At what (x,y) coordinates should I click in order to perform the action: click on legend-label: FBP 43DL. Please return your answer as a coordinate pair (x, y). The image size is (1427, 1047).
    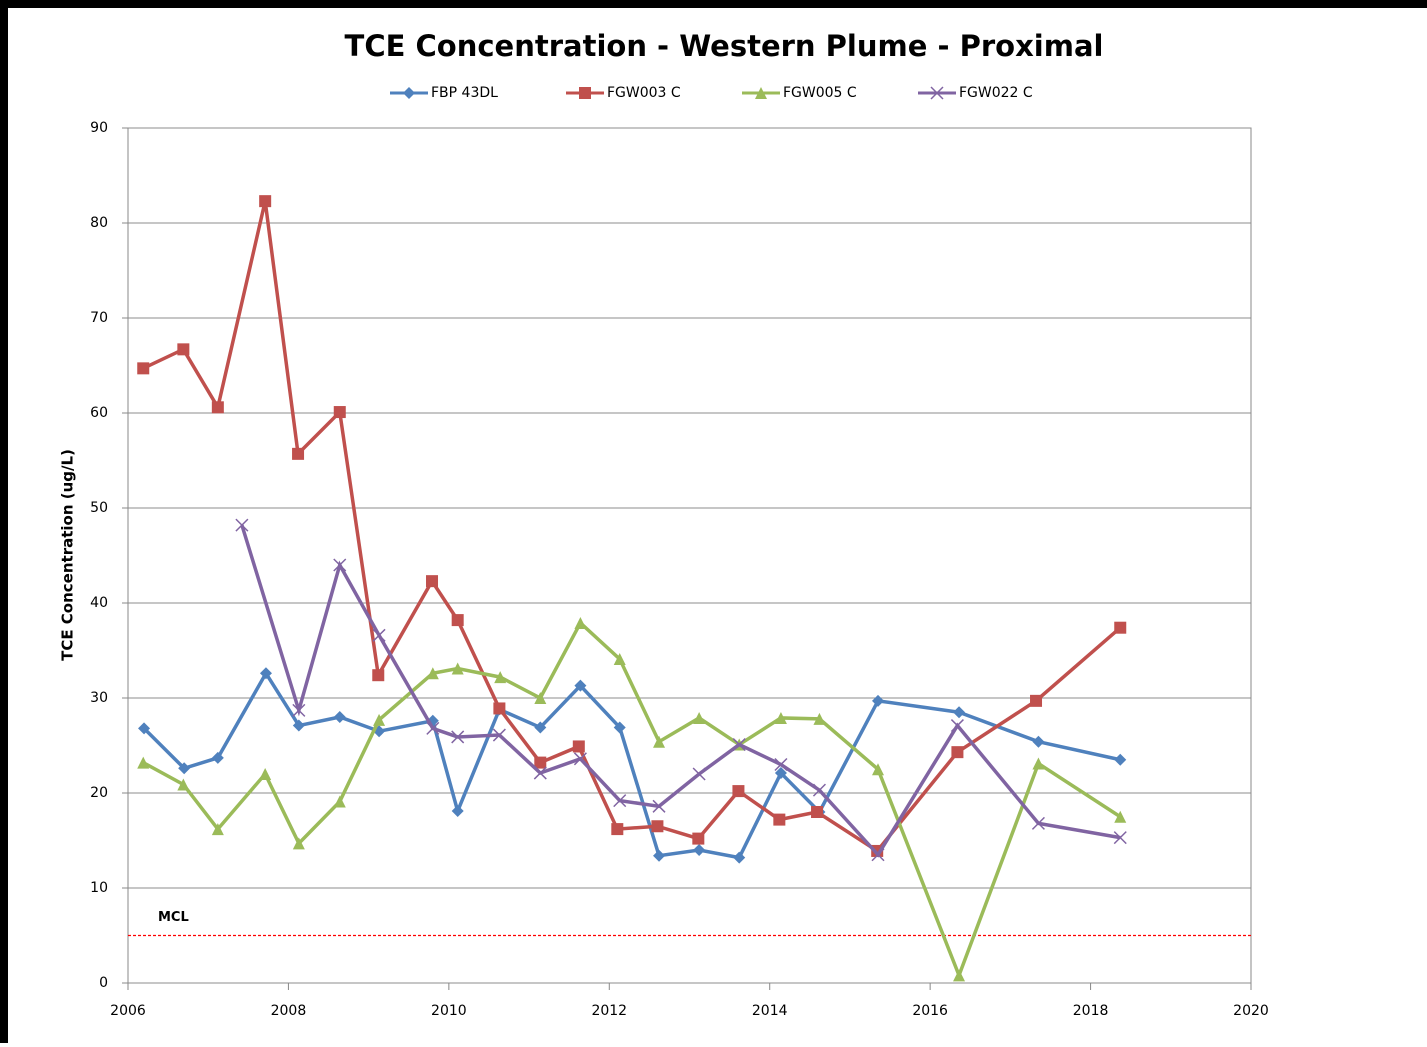
    Looking at the image, I should click on (464, 93).